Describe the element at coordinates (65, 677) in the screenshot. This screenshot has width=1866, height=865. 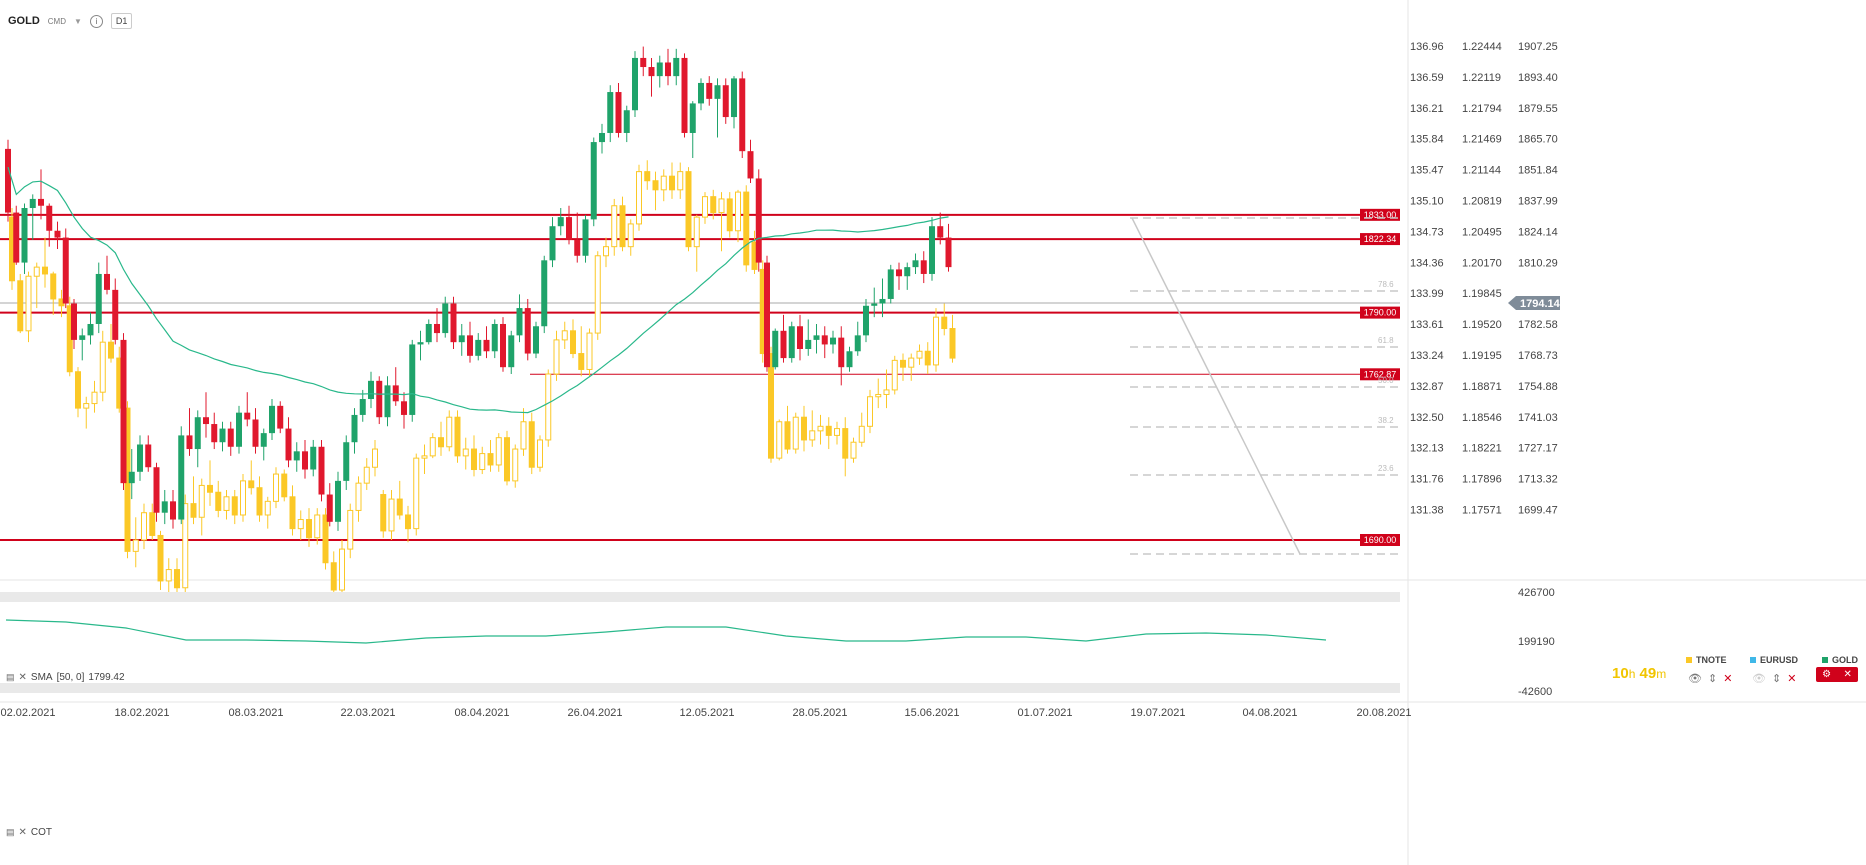
I see `sma-indicator-label: ▤ ✕ SMA [50, 0] 1799.42` at that location.